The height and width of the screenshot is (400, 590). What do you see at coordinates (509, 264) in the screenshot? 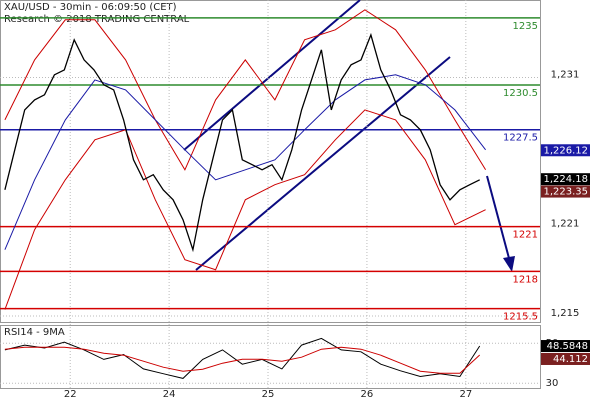
I see `arrow-head` at bounding box center [509, 264].